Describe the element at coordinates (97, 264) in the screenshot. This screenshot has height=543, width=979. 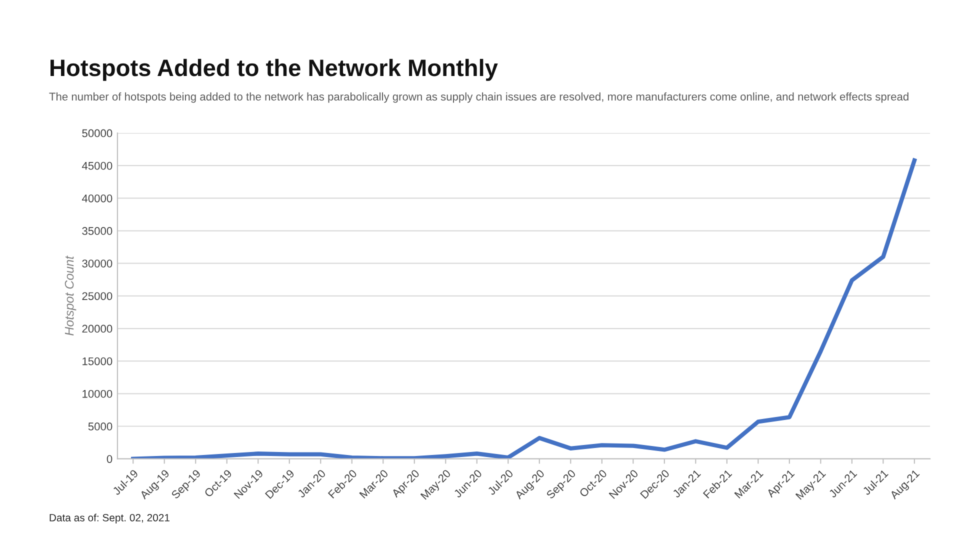
I see `y-tick-label: 30000` at that location.